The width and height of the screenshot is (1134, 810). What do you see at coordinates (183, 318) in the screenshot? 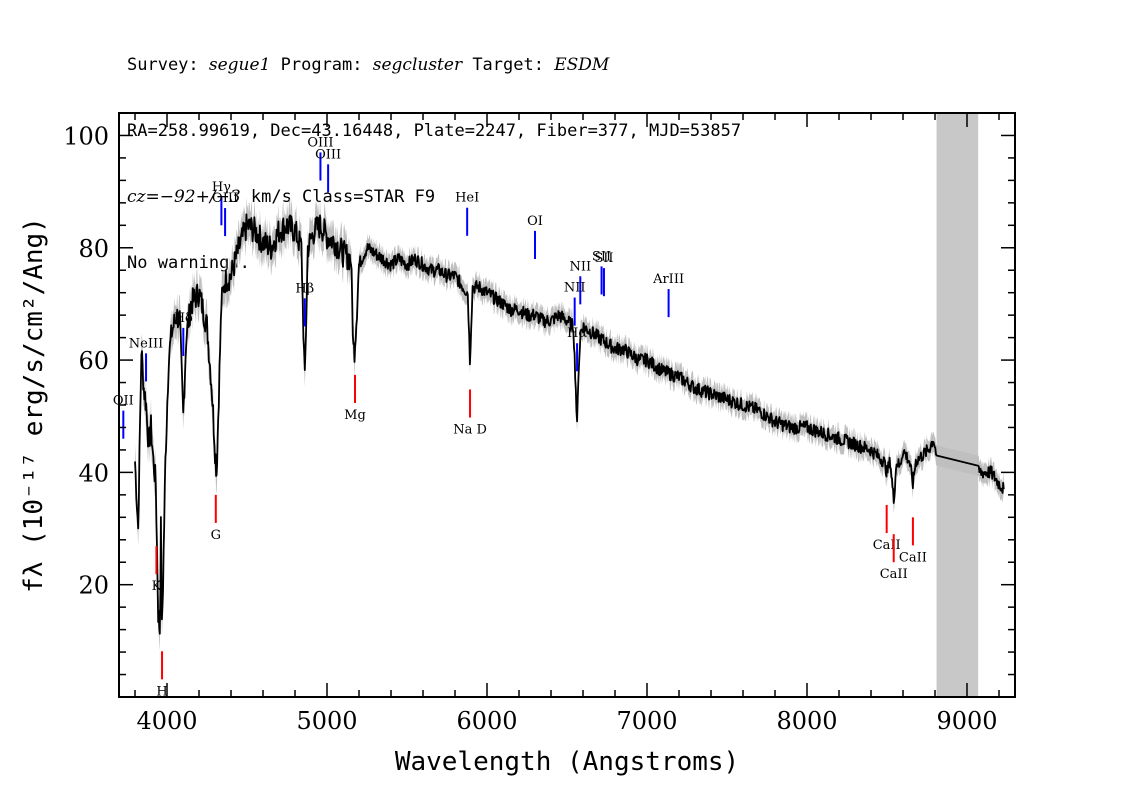
I see `emission-line-label: Hδ` at bounding box center [183, 318].